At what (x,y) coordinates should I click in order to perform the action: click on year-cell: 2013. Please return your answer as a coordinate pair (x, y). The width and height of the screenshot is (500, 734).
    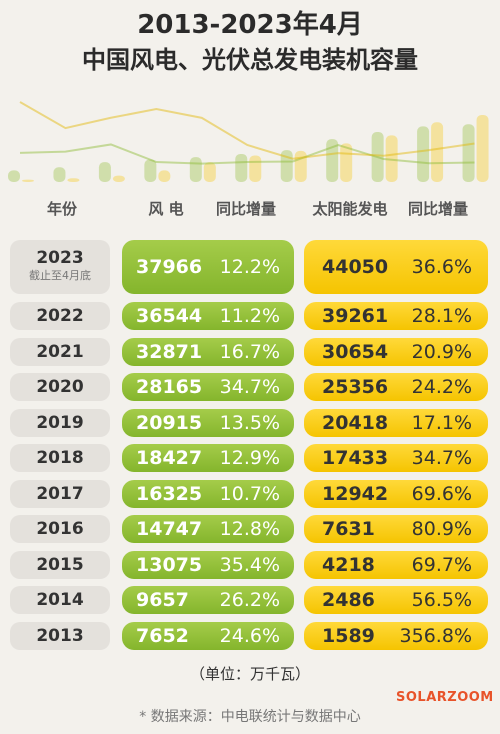
    Looking at the image, I should click on (60, 635).